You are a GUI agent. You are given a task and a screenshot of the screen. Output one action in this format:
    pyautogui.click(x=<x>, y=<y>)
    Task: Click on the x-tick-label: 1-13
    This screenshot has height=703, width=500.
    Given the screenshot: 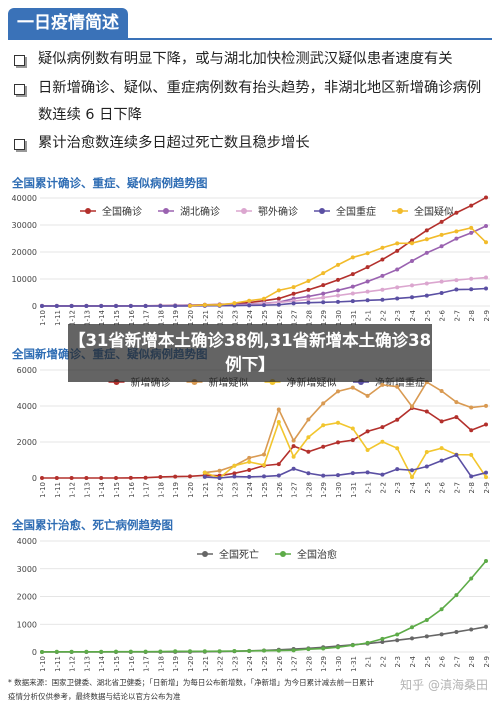 What is the action you would take?
    pyautogui.click(x=87, y=490)
    